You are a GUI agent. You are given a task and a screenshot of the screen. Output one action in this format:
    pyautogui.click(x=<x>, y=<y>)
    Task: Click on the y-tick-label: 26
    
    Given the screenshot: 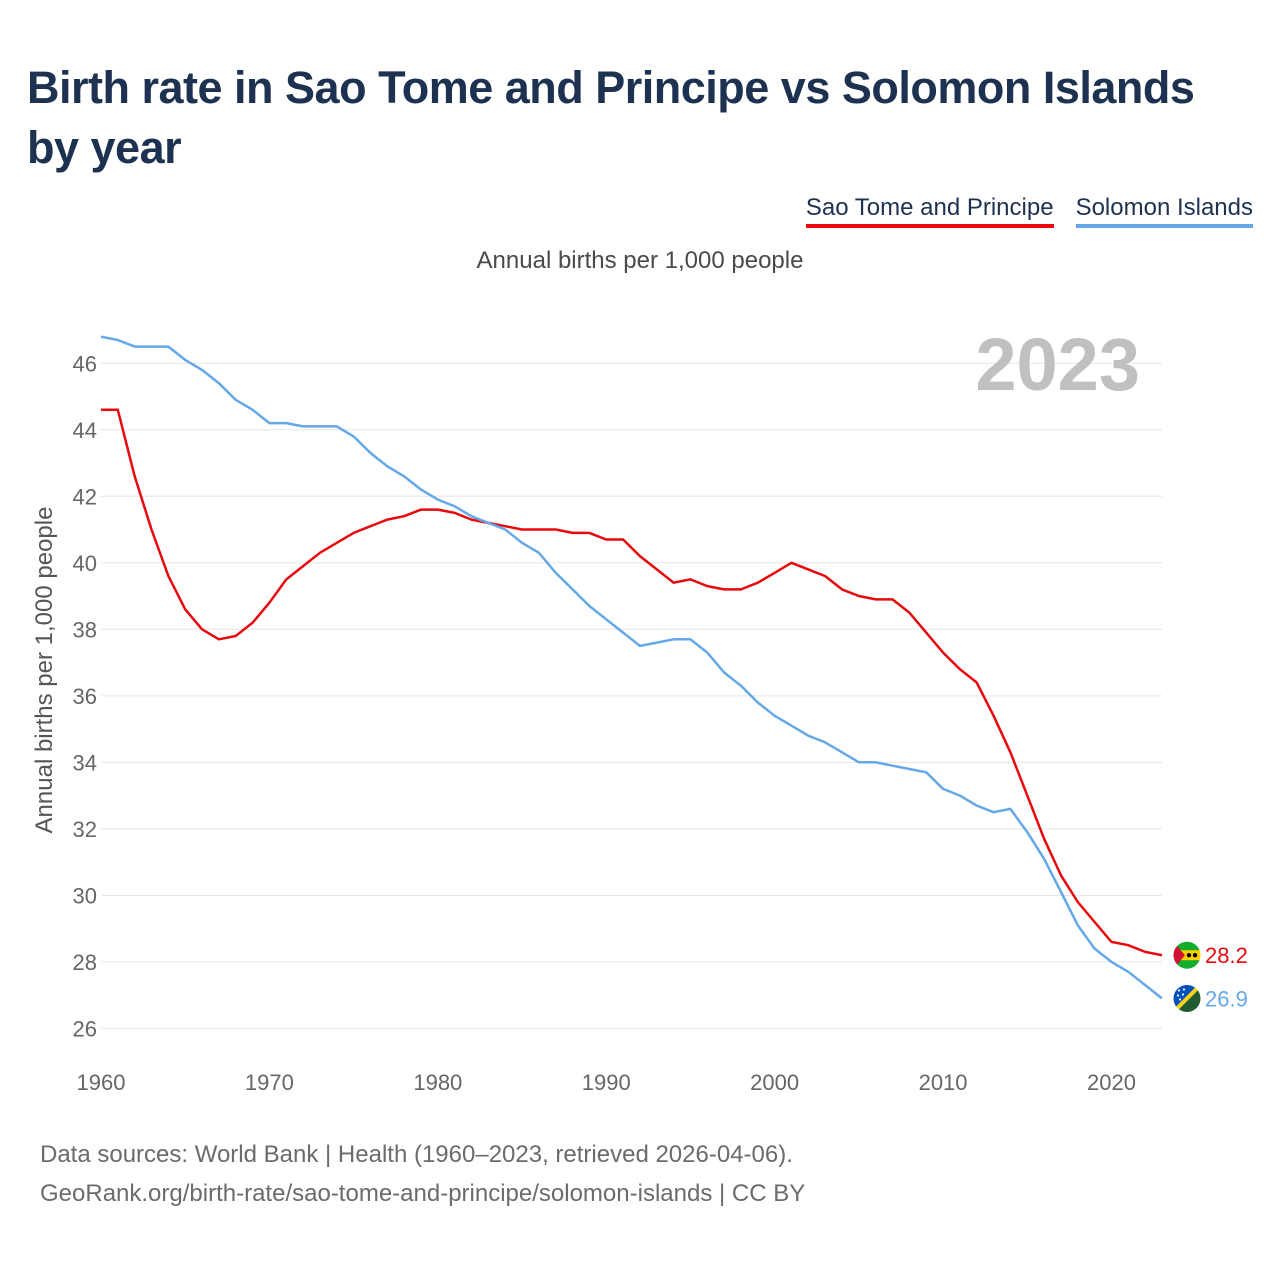 What is the action you would take?
    pyautogui.click(x=85, y=1028)
    